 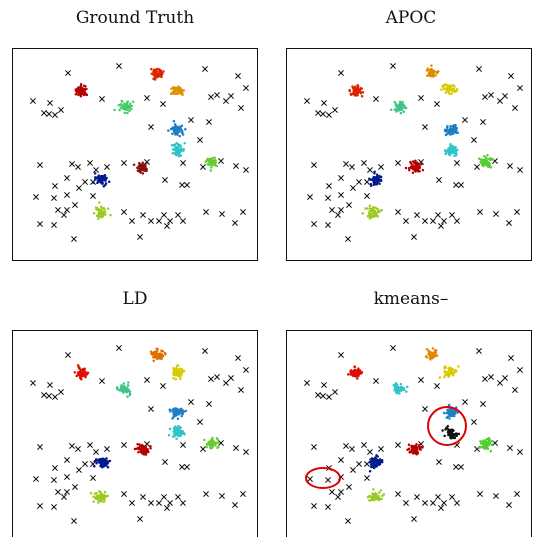 What do you see at coordinates (135, 299) in the screenshot?
I see `panel-title-ld: LD` at bounding box center [135, 299].